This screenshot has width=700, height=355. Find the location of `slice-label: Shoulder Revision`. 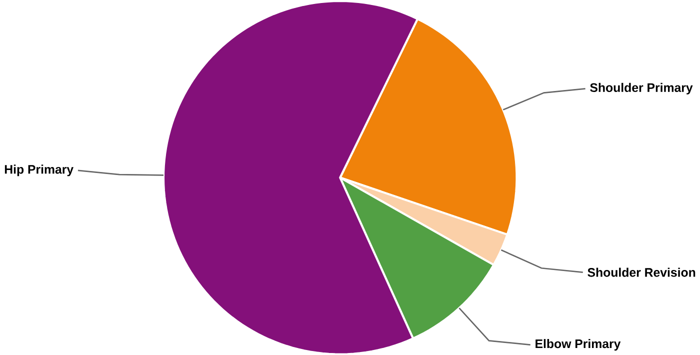

slice-label: Shoulder Revision is located at coordinates (642, 272).